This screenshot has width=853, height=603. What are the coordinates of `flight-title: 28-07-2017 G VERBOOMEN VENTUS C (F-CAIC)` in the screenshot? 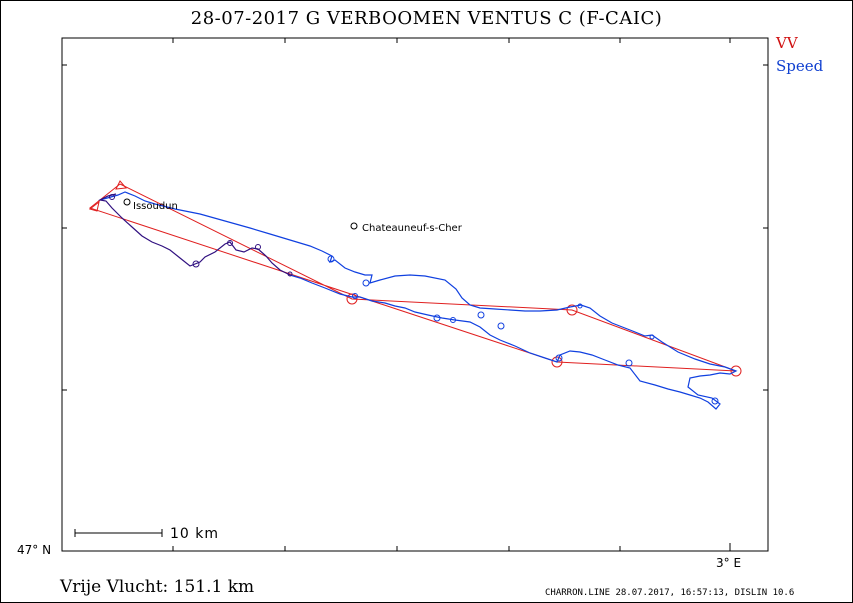 It's located at (426, 18).